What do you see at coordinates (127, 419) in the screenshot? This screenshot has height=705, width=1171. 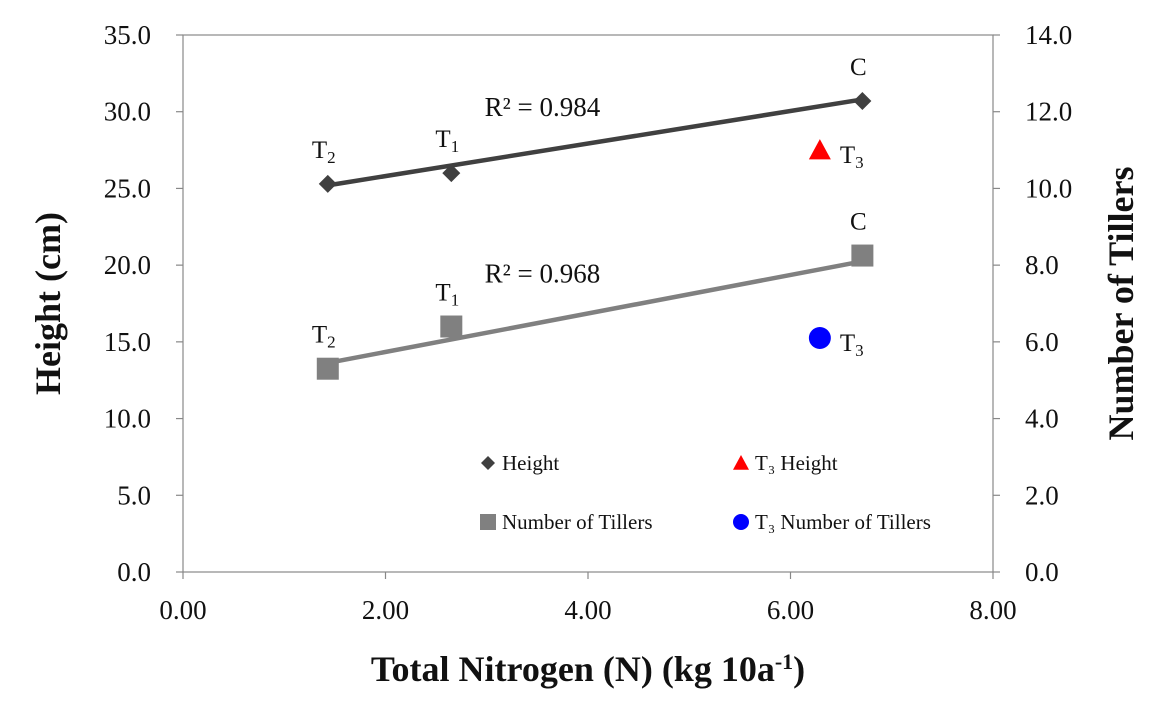 I see `y-left-tick-label: 10.0` at bounding box center [127, 419].